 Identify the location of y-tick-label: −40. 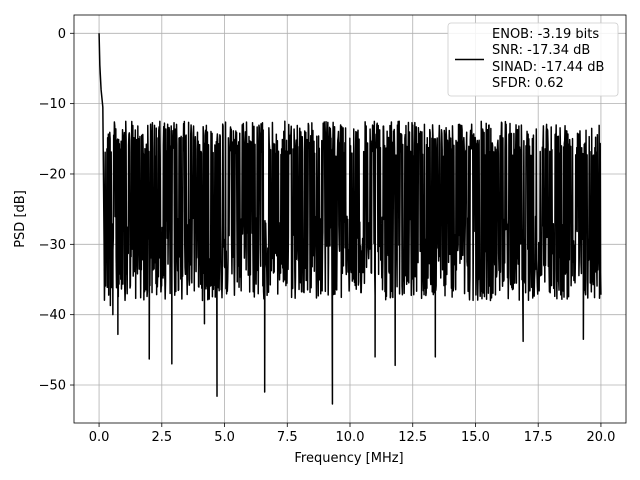
(52, 315).